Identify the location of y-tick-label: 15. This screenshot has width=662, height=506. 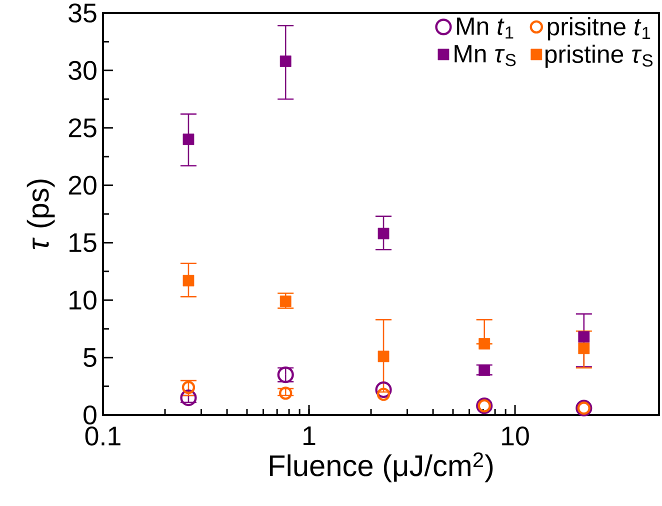
(83, 242).